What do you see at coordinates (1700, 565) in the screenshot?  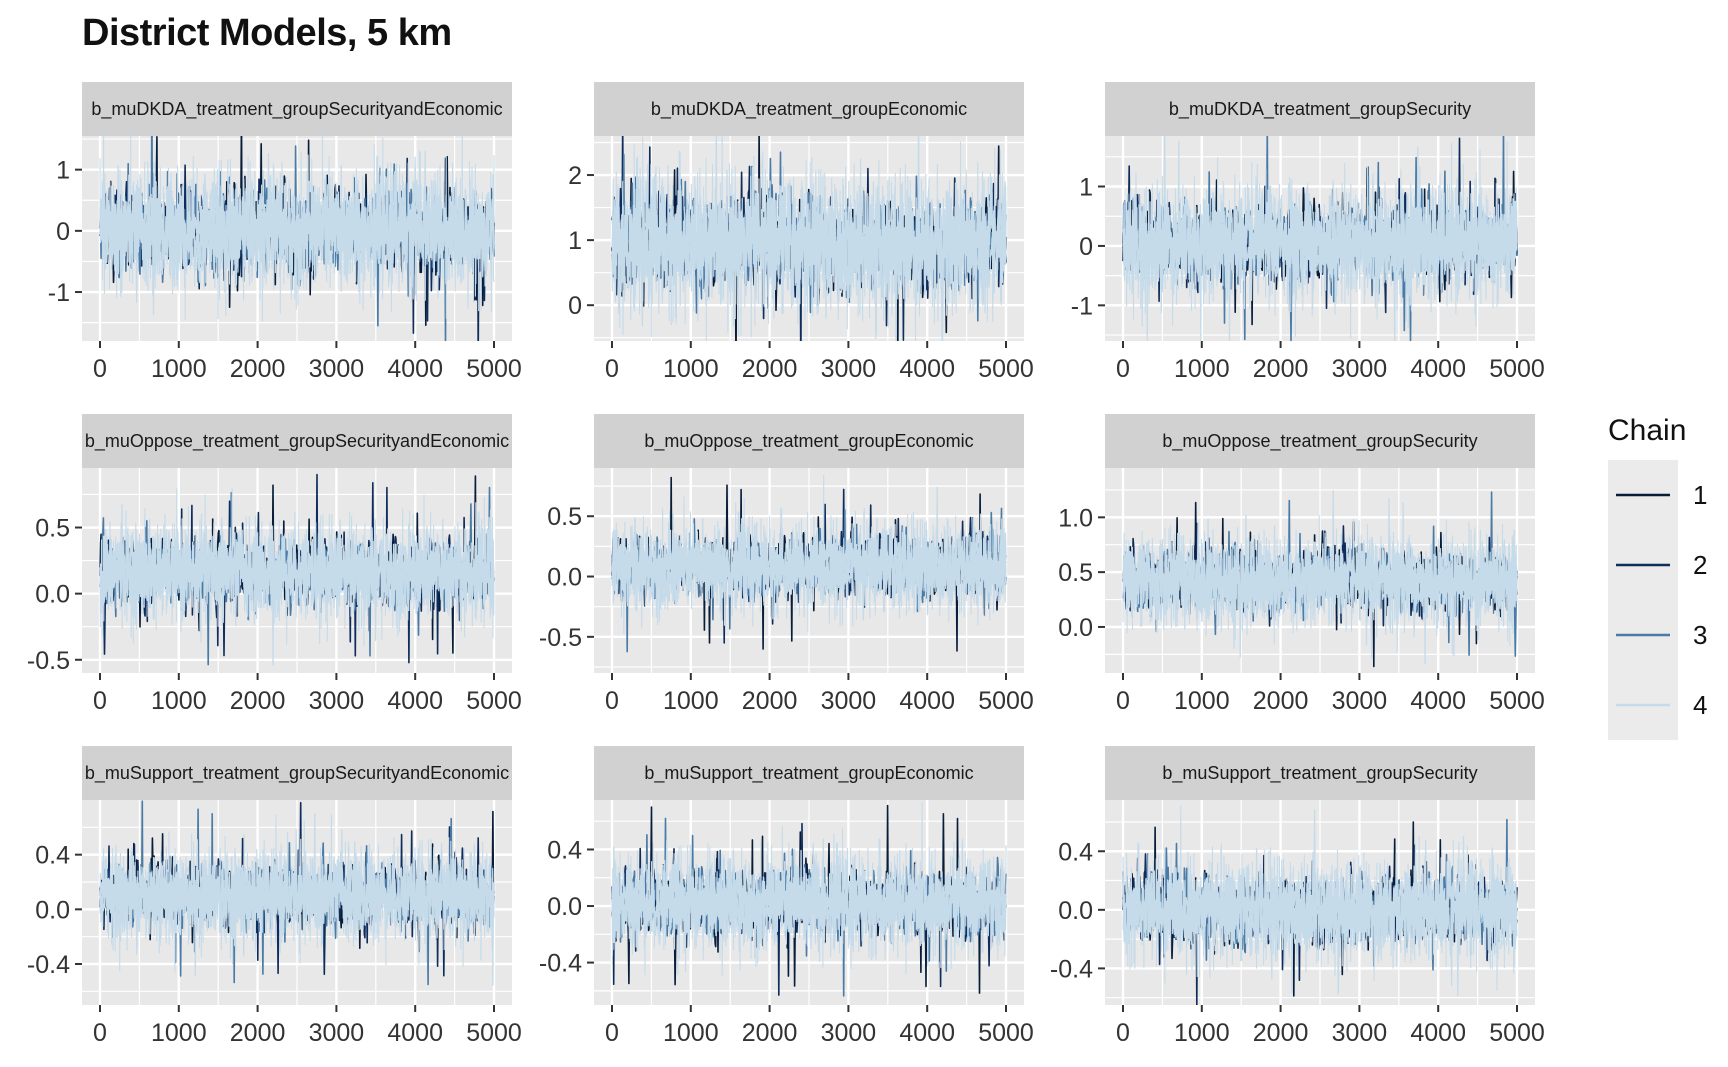 I see `legend-label: 2` at bounding box center [1700, 565].